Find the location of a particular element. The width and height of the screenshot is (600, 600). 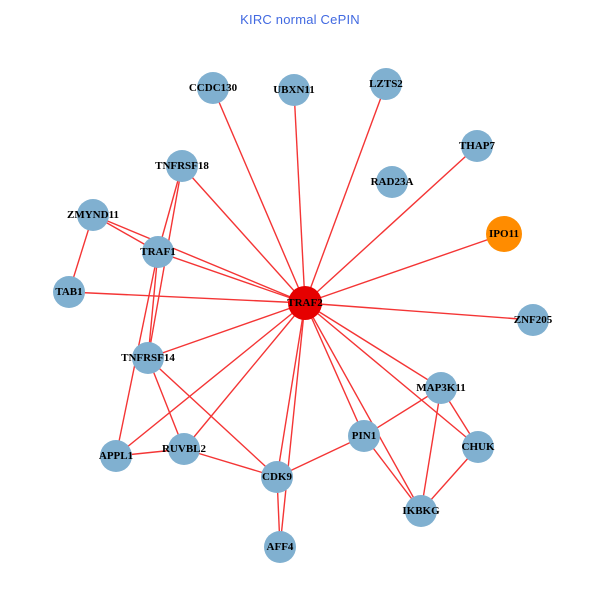

graph-node-traf2 is located at coordinates (305, 303).